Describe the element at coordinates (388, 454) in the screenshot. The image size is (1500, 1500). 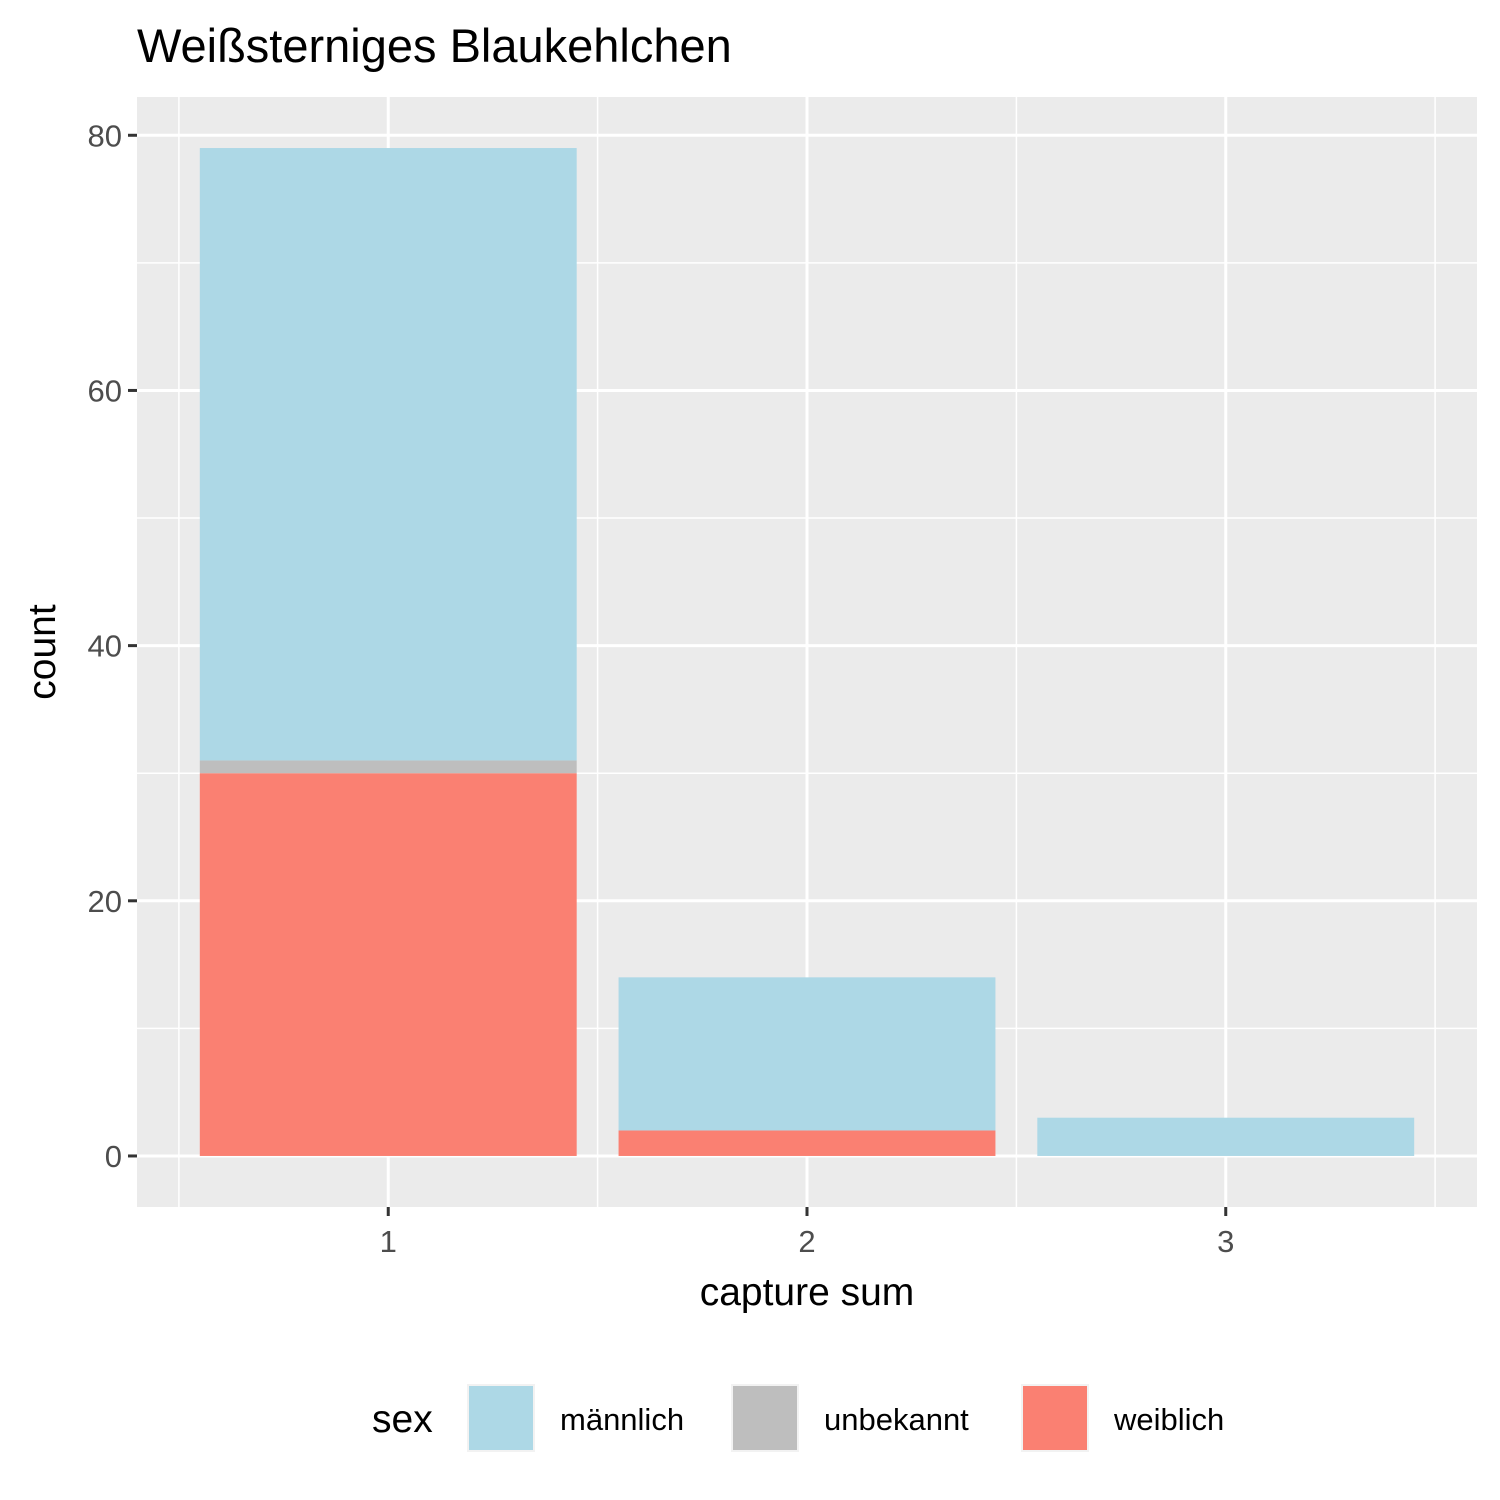
I see `bar-männlich-1` at that location.